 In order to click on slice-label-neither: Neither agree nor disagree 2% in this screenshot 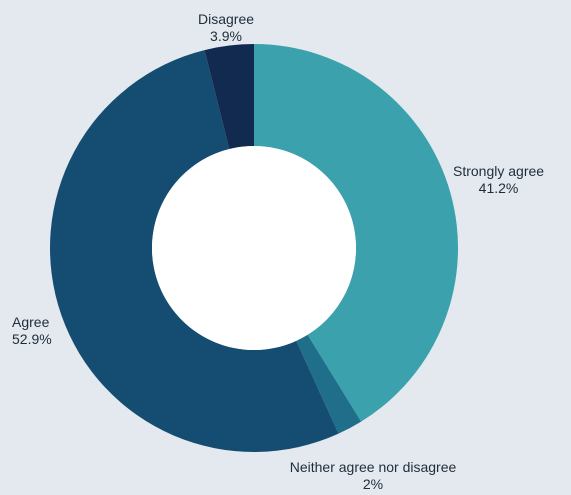, I will do `click(373, 476)`.